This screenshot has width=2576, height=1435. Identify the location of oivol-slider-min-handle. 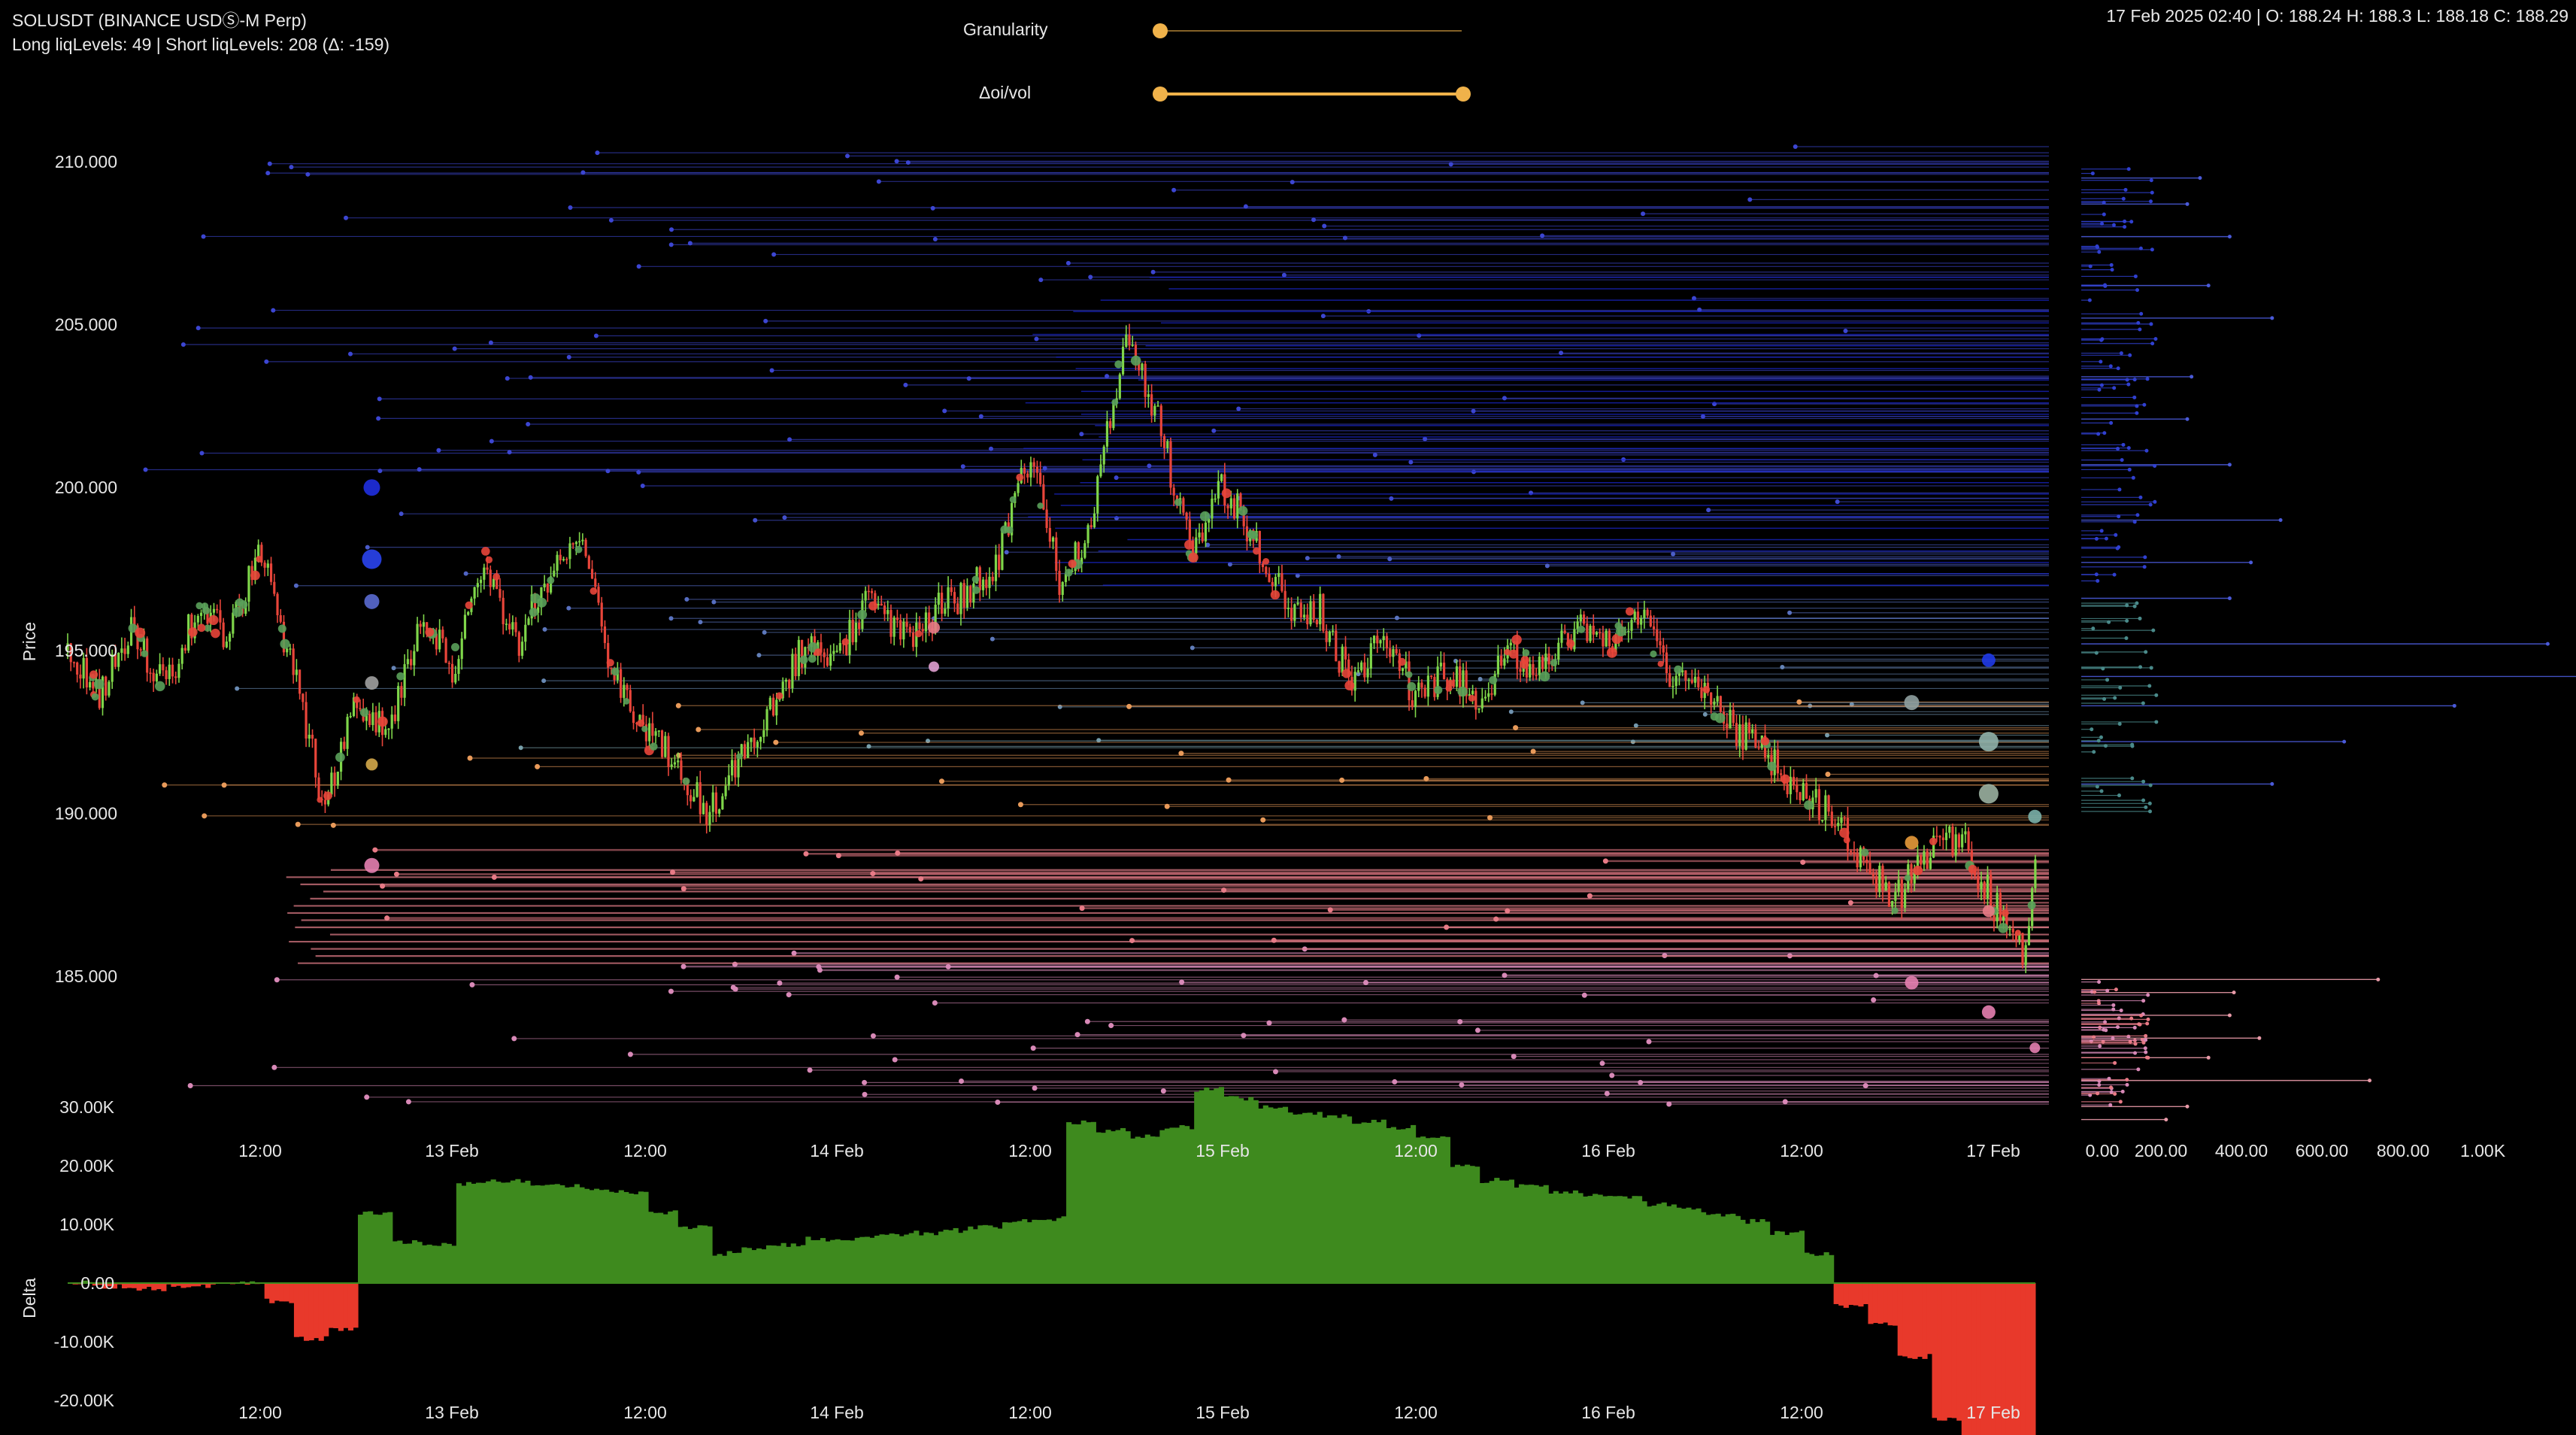
(1160, 94).